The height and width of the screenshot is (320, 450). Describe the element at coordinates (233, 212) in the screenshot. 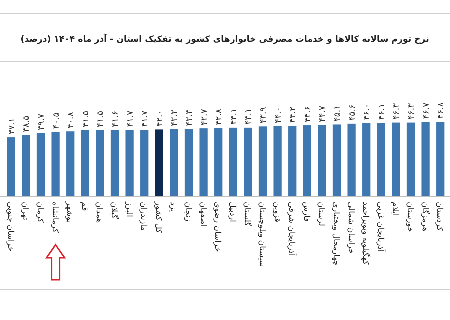

I see `x-tick-label: اردبیل` at that location.